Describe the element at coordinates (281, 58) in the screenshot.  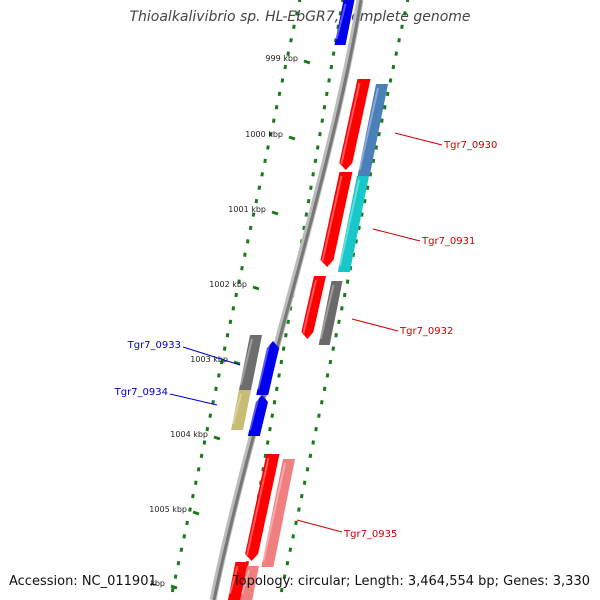
I see `scale-label: 999 kbp` at that location.